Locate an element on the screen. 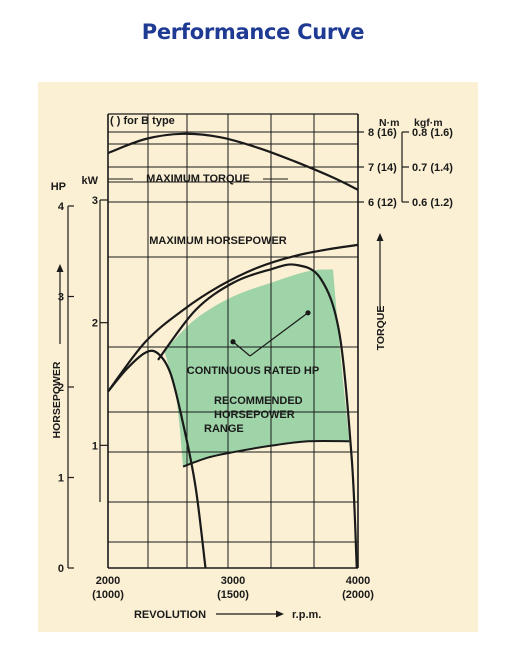  torque-tick-label-nm: 8 (16) is located at coordinates (382, 133).